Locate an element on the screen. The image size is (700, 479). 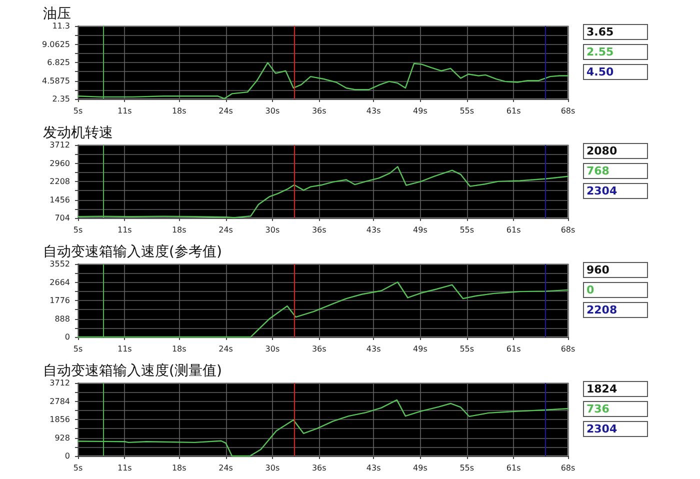
text: 2080 is located at coordinates (602, 151).